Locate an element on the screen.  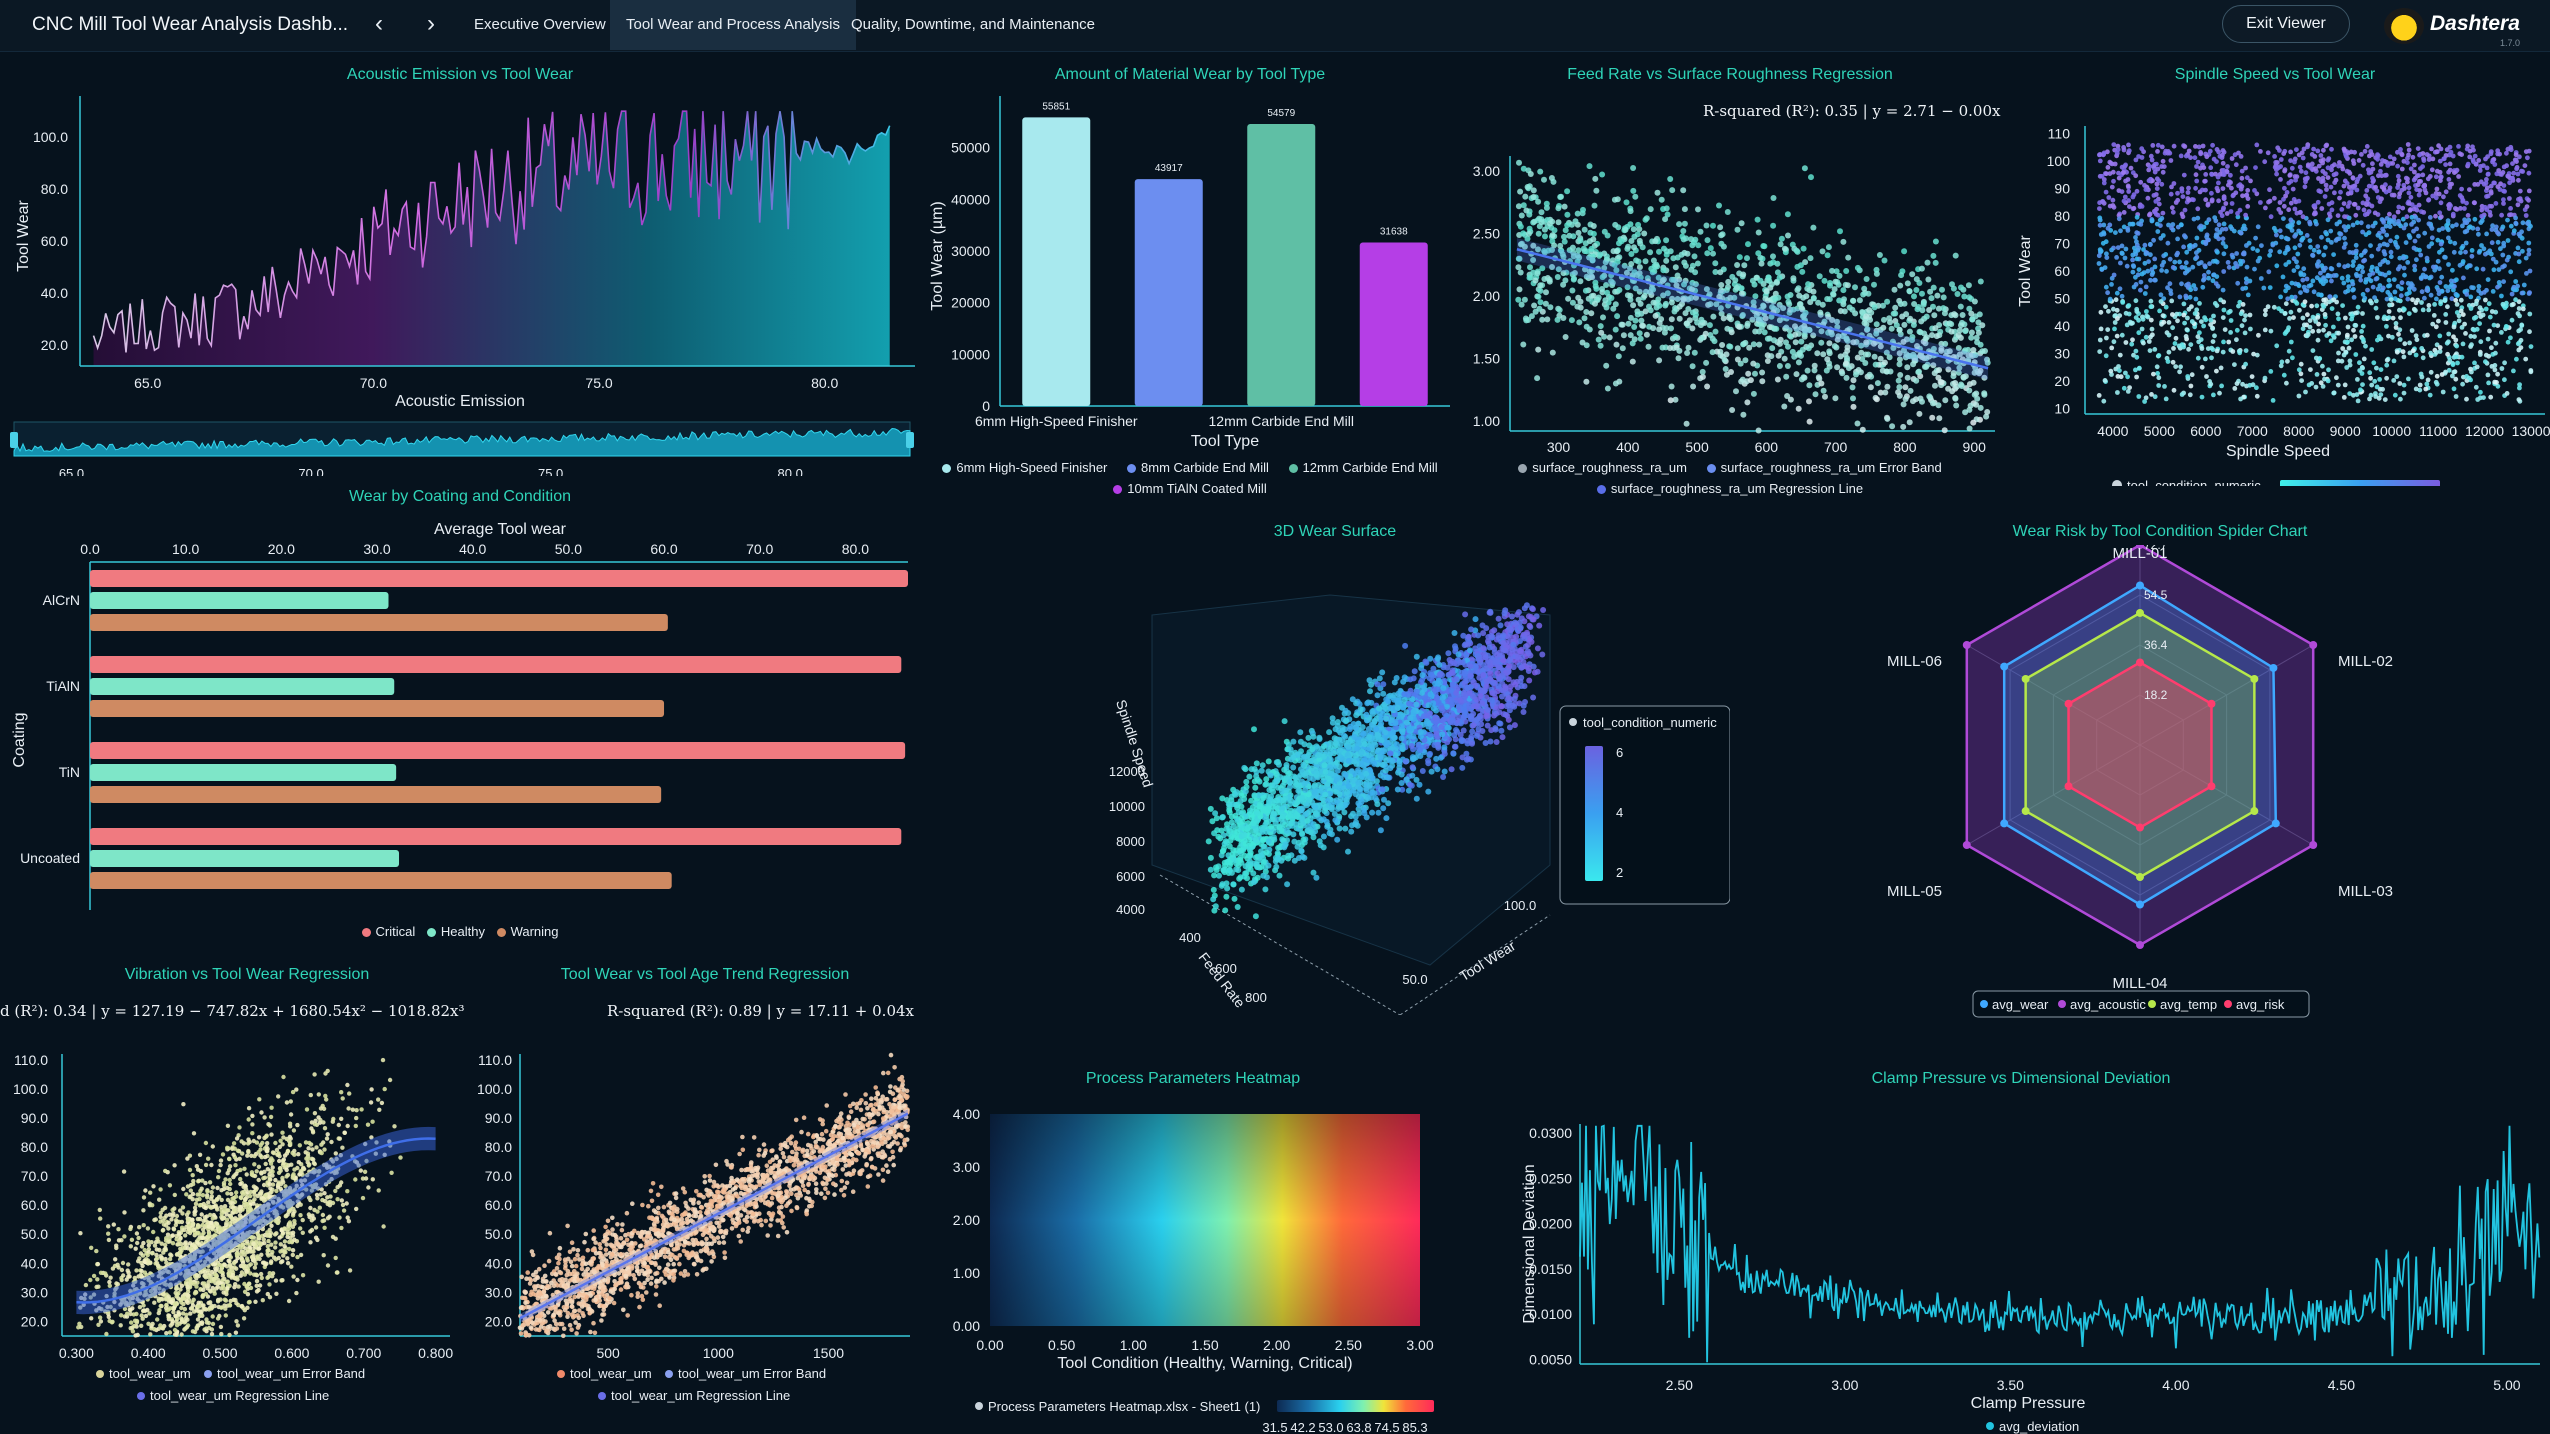
legend-item: 8mm Carbide End Mill is located at coordinates (1198, 467).